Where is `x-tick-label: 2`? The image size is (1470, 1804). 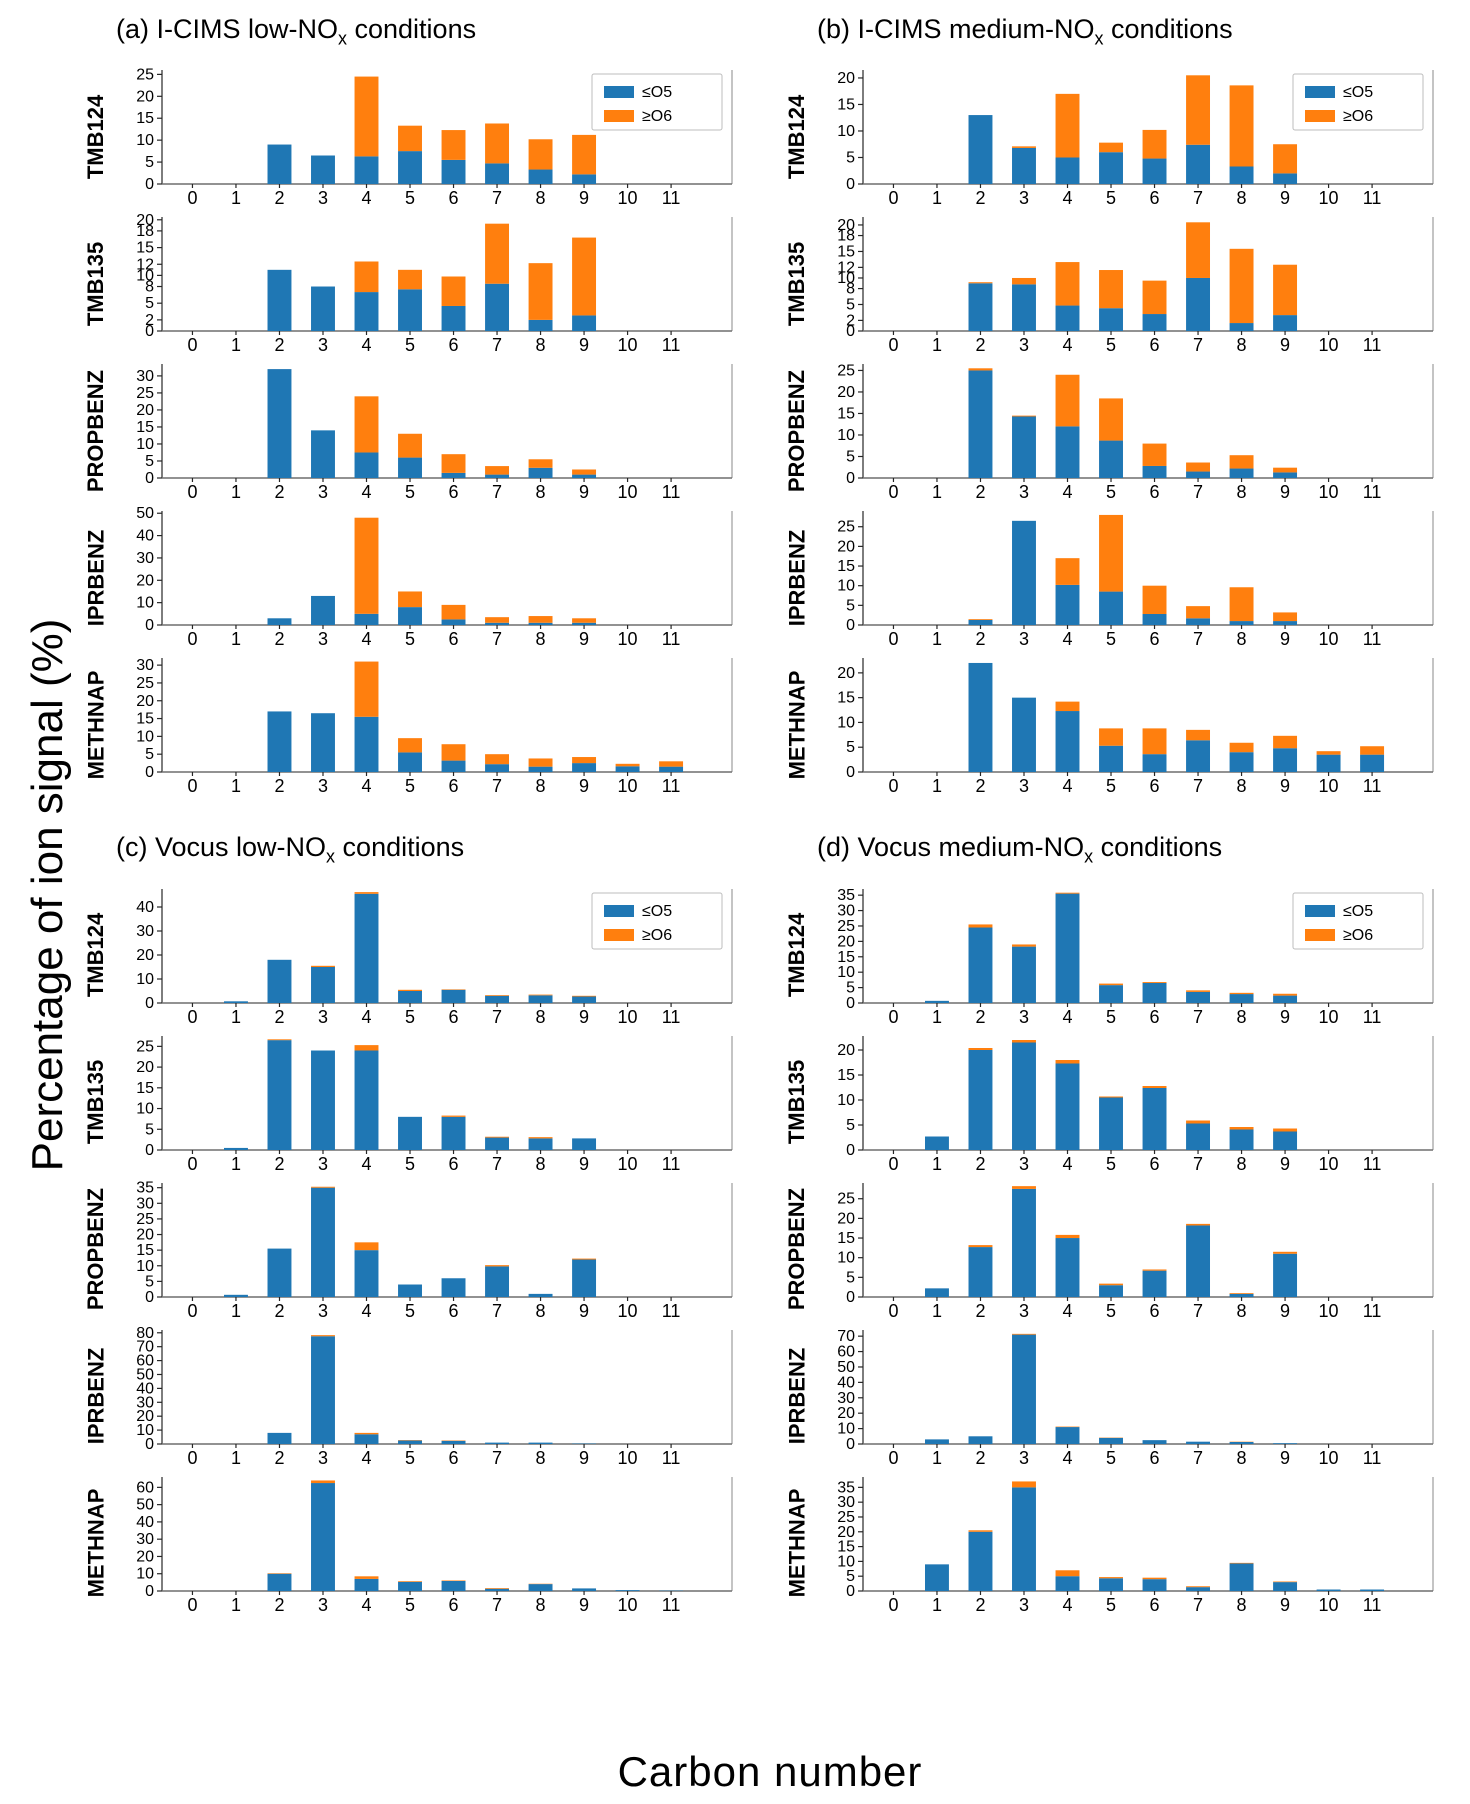
x-tick-label: 2 is located at coordinates (980, 1605).